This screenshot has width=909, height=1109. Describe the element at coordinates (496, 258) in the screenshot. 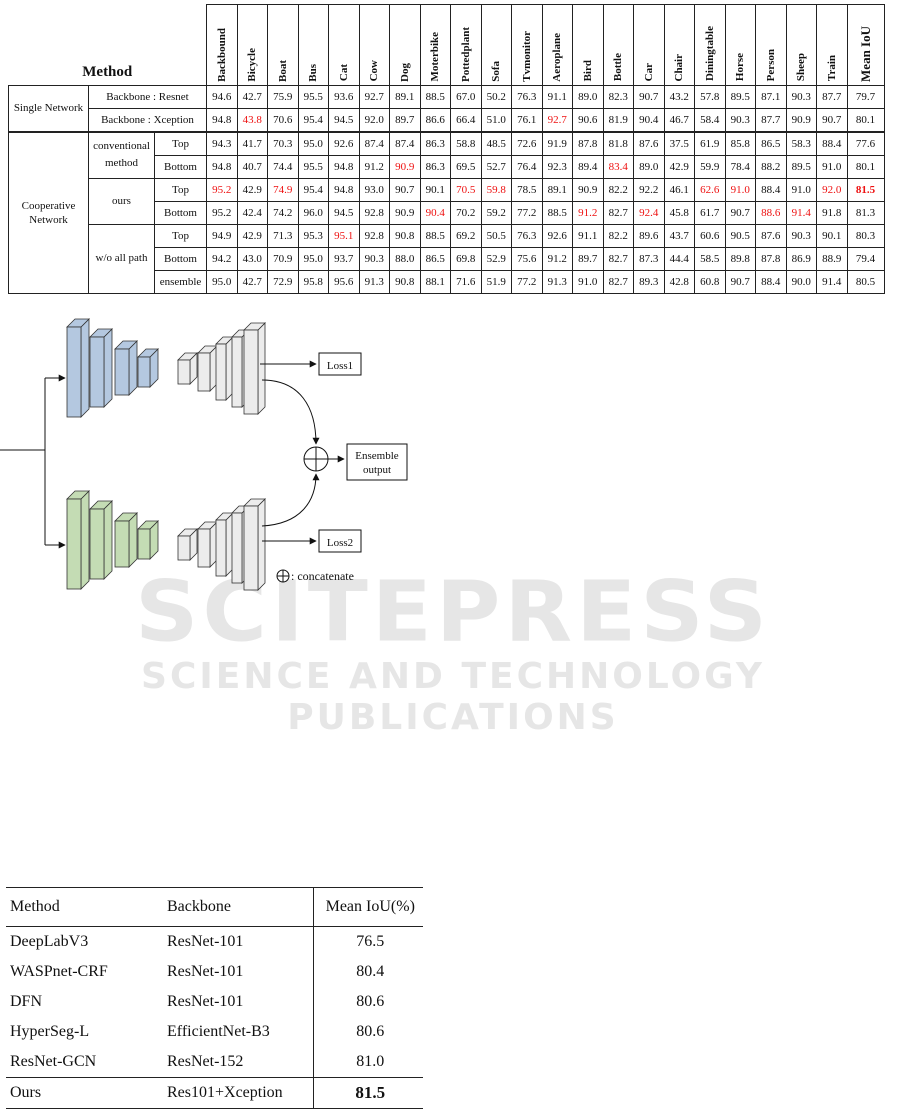

I see `iou-cell: 52.9` at that location.